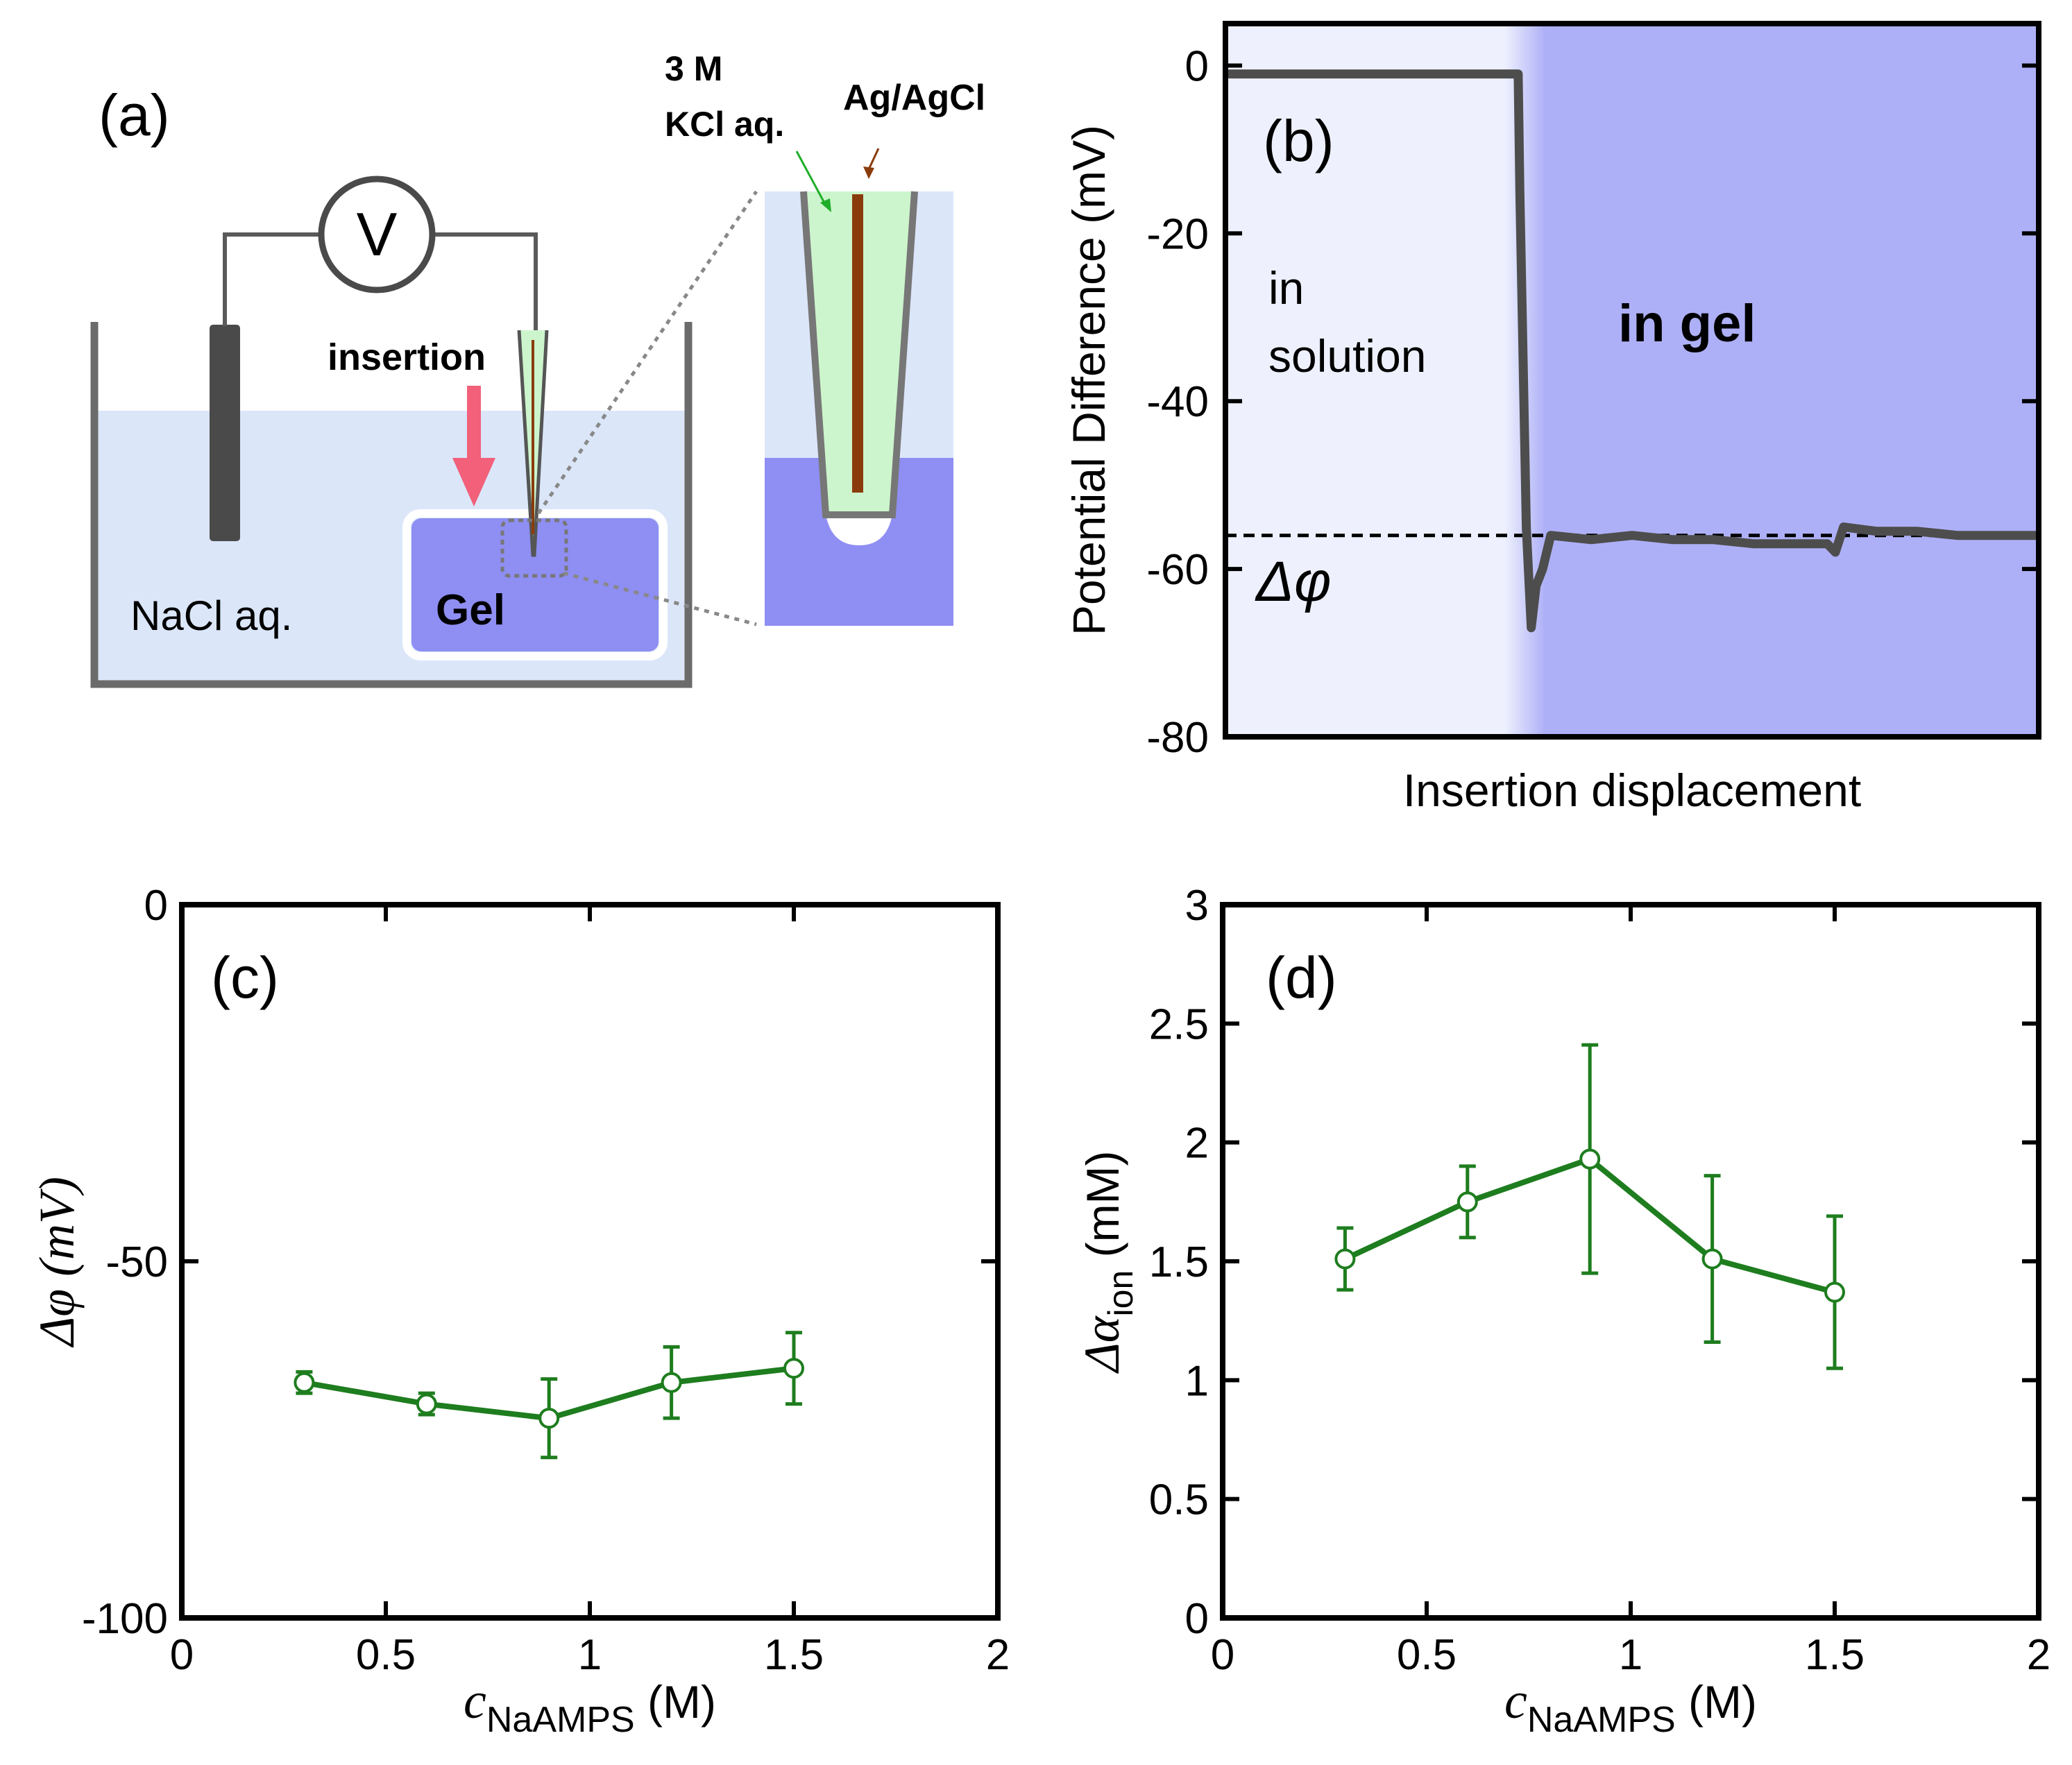 The height and width of the screenshot is (1765, 2072). I want to click on inset-glass, so click(859, 354).